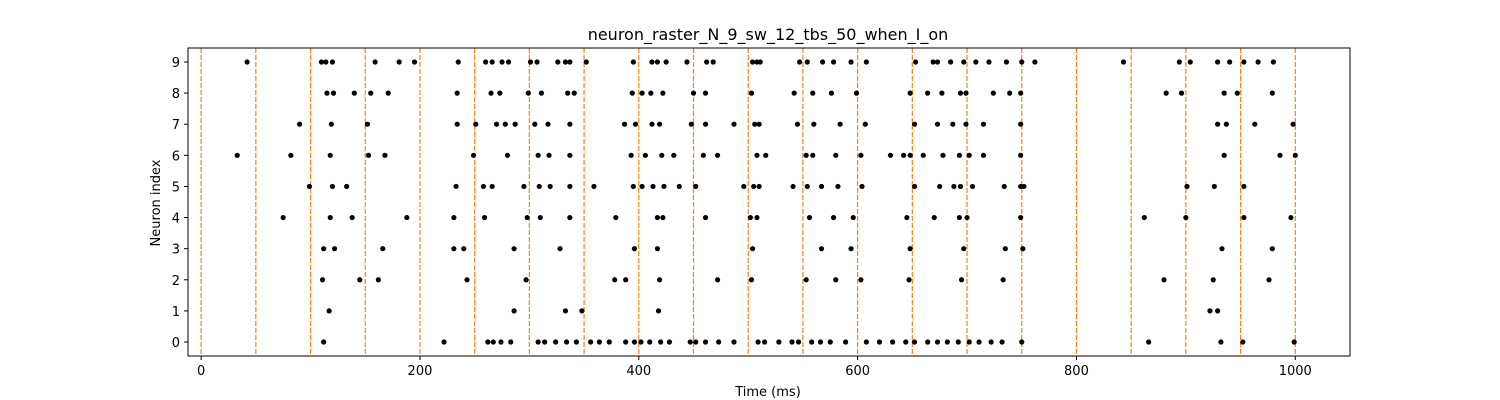 The width and height of the screenshot is (1500, 400). I want to click on y-axis-ticks: 0 1 2 3 4 5 6 7 8 9, so click(180, 203).